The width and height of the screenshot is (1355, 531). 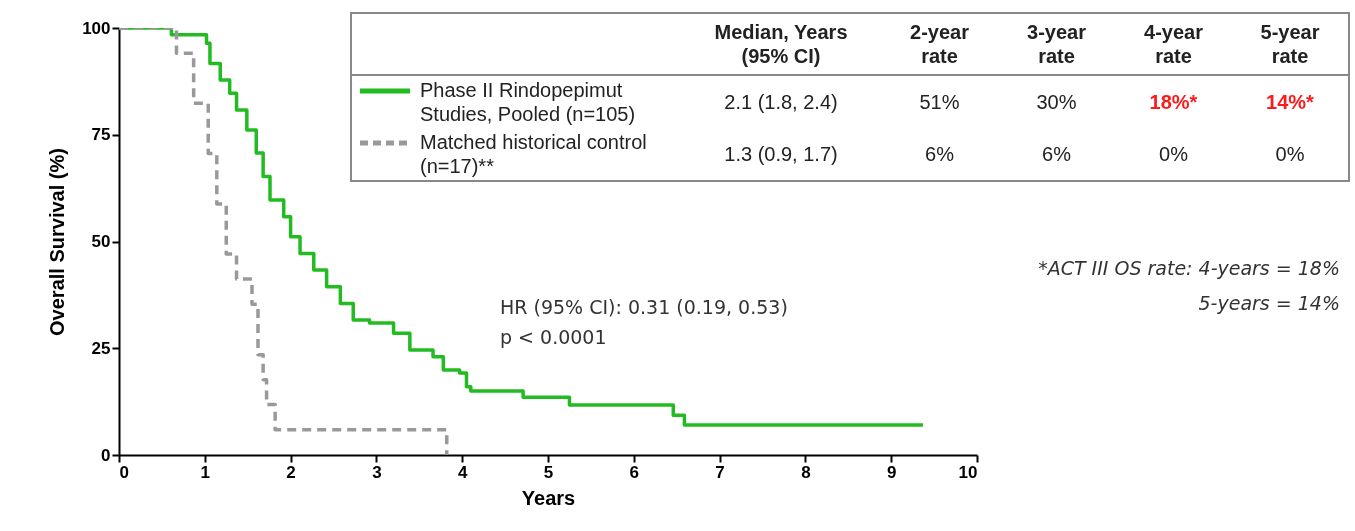 What do you see at coordinates (534, 154) in the screenshot?
I see `legend-label: Matched historical control (n=17)**` at bounding box center [534, 154].